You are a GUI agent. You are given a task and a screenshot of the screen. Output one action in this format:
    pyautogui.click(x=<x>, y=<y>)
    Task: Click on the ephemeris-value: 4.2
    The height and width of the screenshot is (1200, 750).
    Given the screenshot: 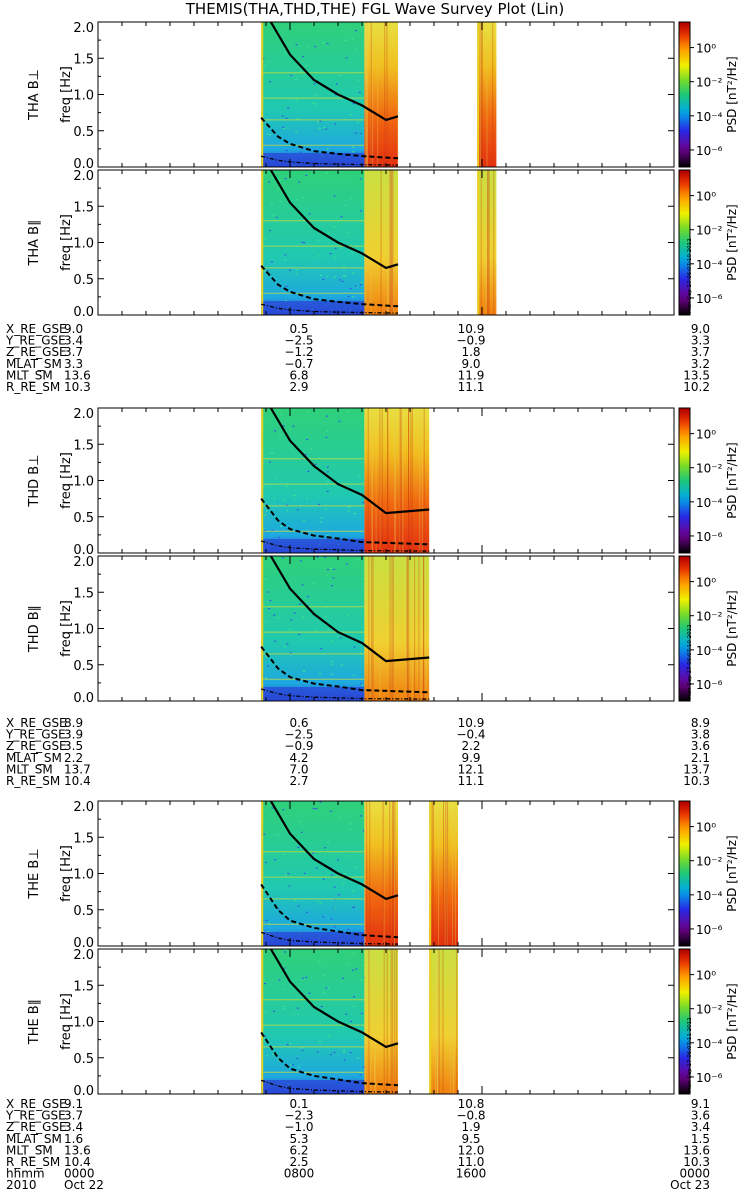 What is the action you would take?
    pyautogui.click(x=298, y=758)
    